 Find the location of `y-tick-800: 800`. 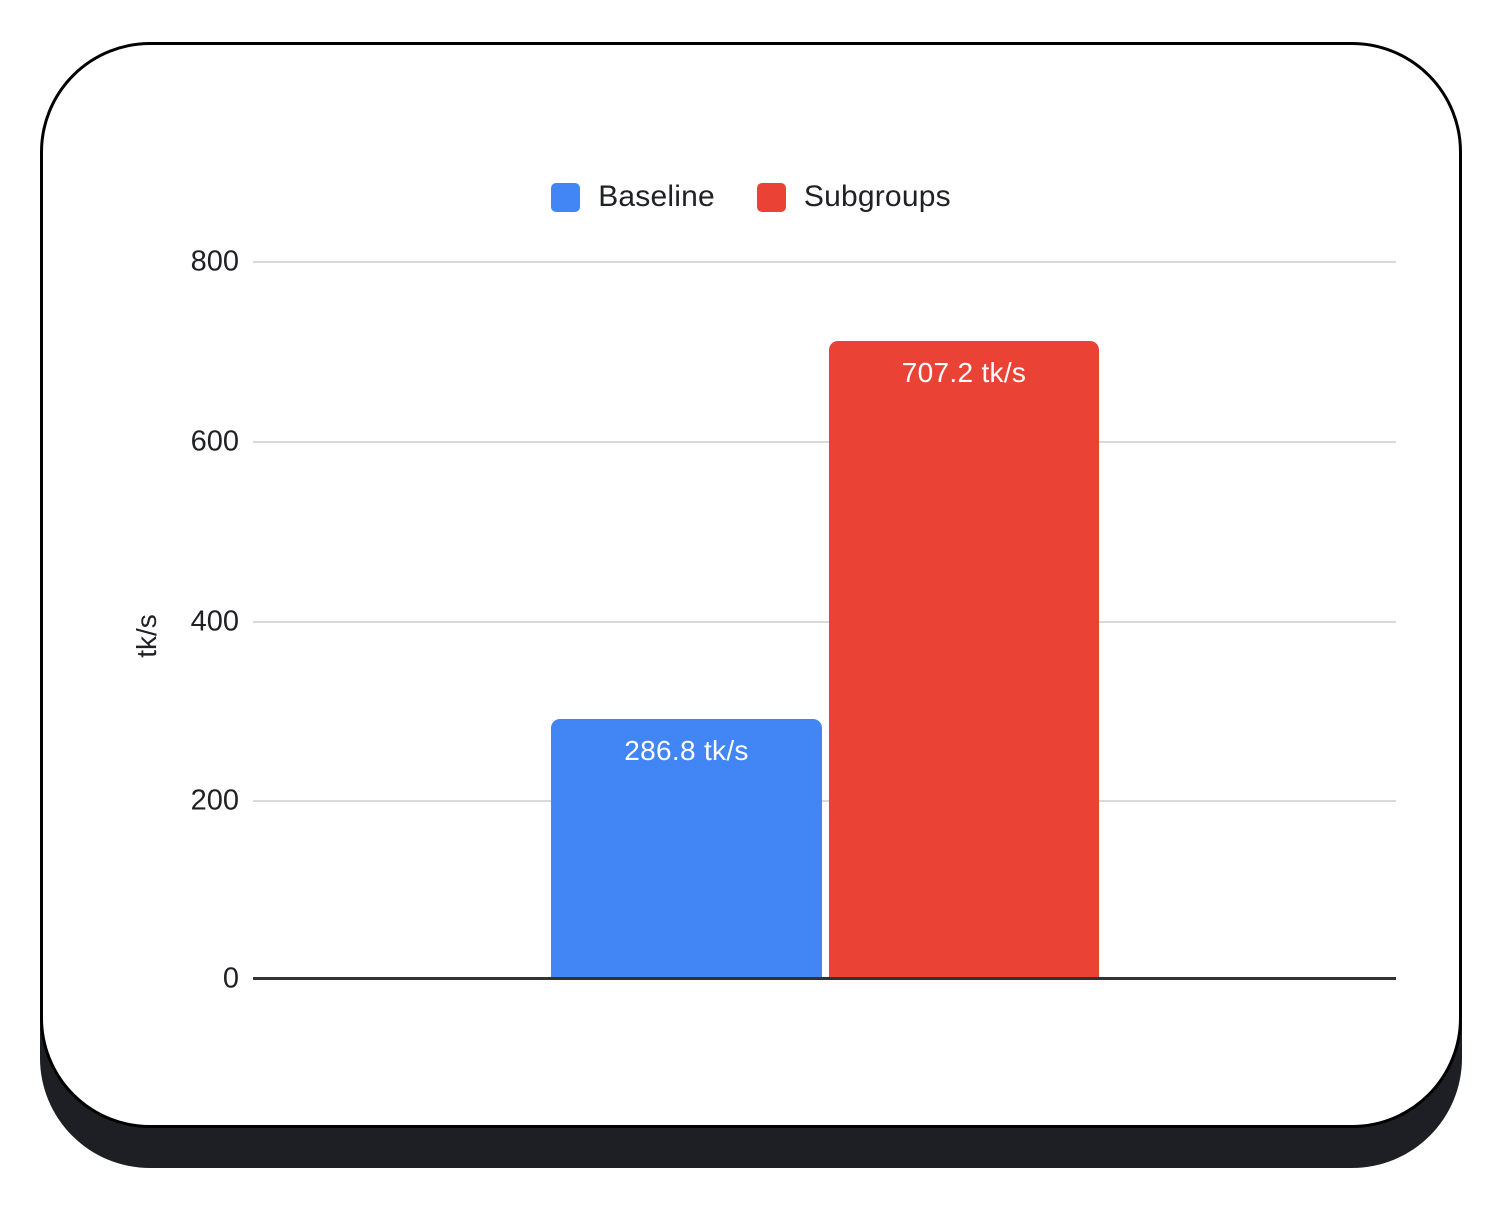

y-tick-800: 800 is located at coordinates (214, 261).